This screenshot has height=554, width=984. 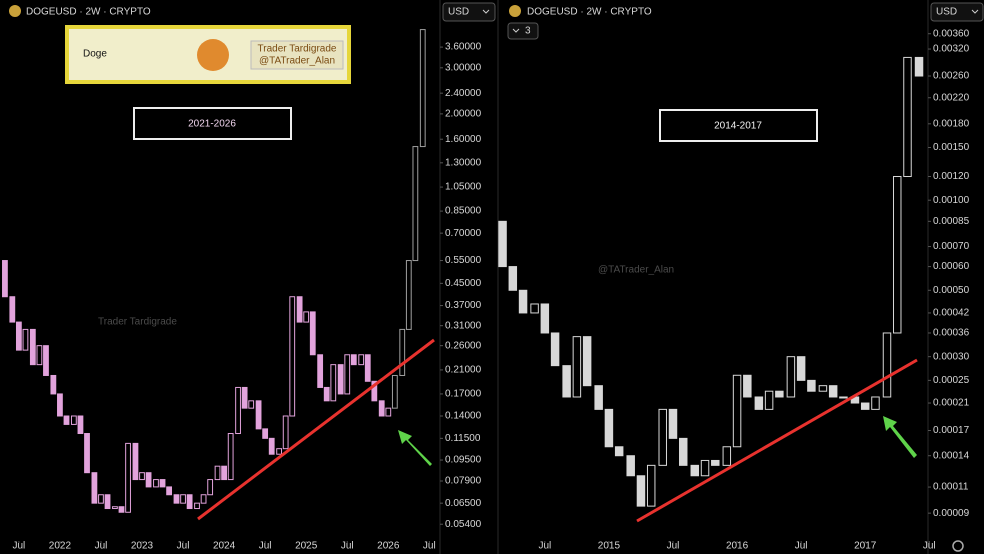 I want to click on settings-icon, so click(x=958, y=546).